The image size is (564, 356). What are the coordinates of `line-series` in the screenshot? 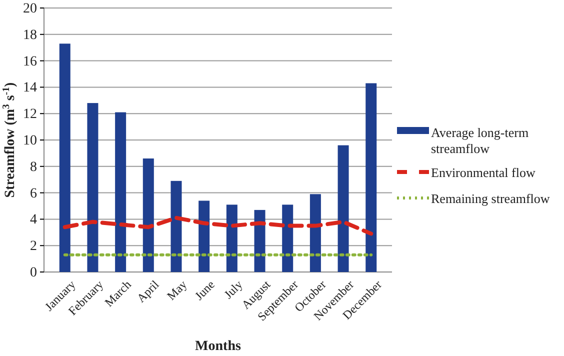 It's located at (218, 226).